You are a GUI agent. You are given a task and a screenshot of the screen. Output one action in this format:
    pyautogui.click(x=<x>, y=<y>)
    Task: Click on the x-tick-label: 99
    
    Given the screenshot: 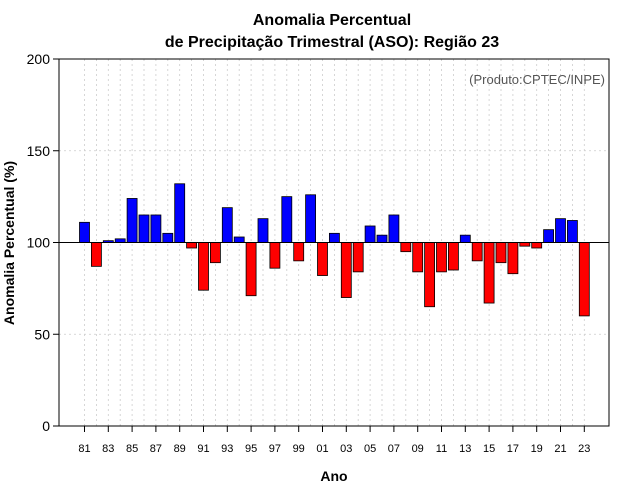 What is the action you would take?
    pyautogui.click(x=299, y=449)
    